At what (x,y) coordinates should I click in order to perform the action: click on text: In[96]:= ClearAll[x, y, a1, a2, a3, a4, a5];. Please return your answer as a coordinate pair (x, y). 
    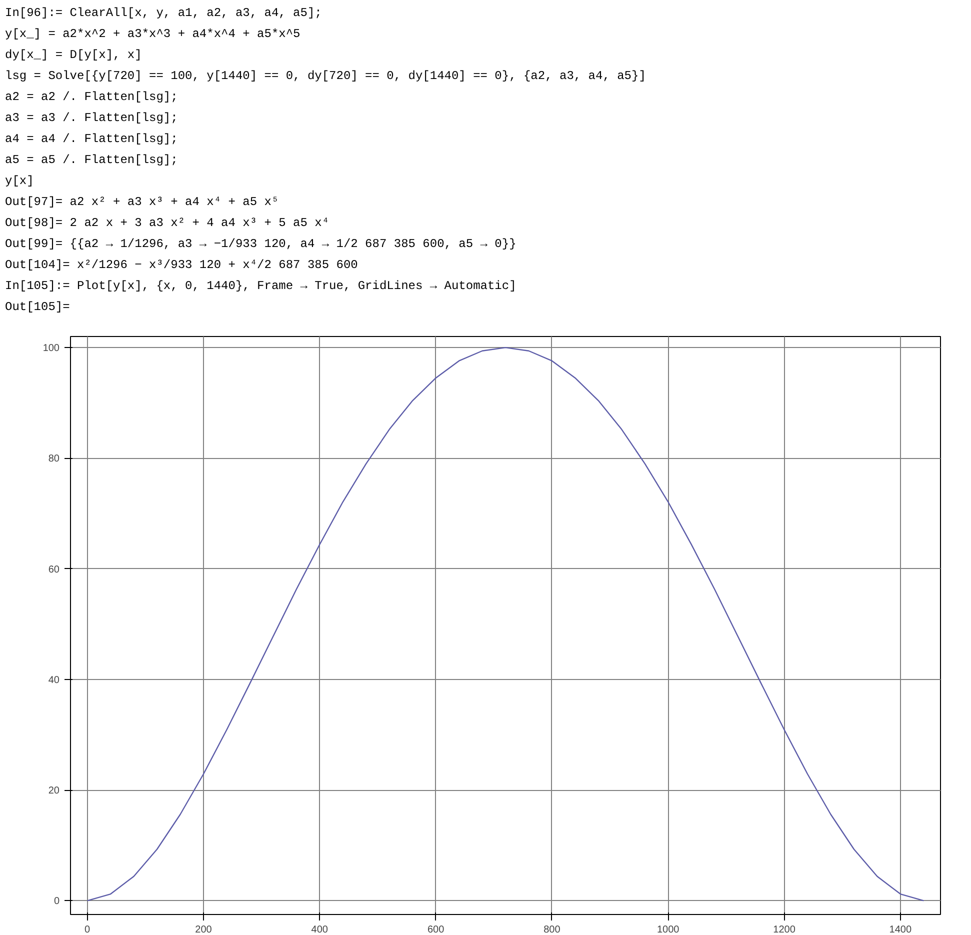
    Looking at the image, I should click on (164, 13).